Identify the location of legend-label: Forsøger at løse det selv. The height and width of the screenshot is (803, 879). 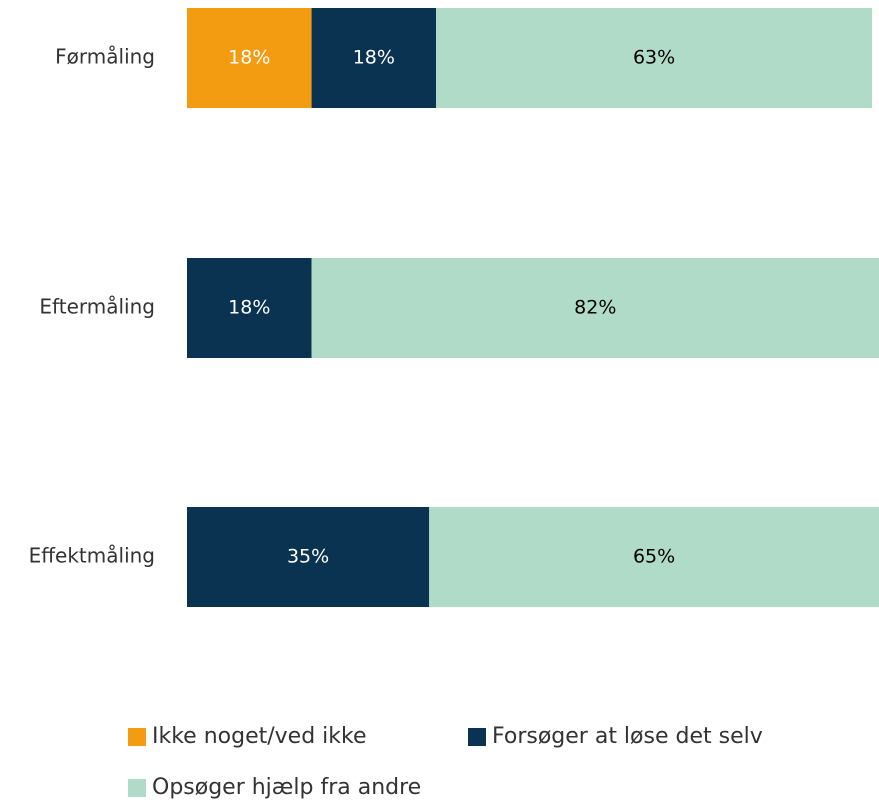
(627, 736).